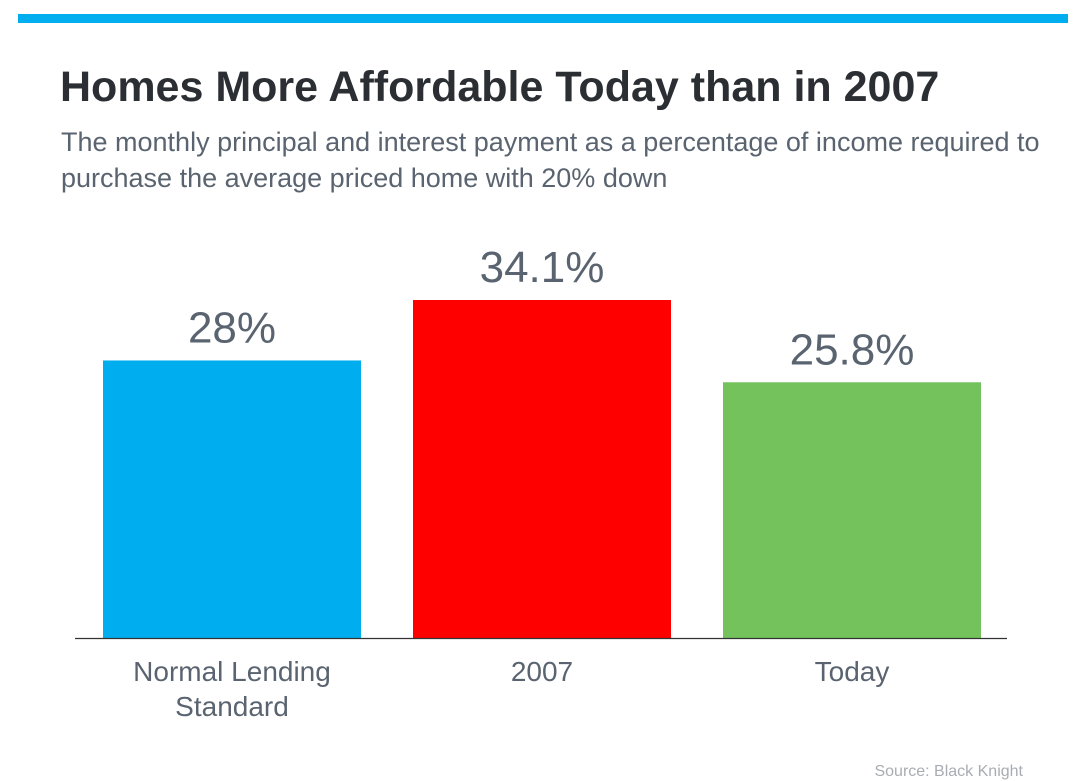 The height and width of the screenshot is (781, 1079). I want to click on chart-title: Homes More Affordable Today than in 2007, so click(500, 87).